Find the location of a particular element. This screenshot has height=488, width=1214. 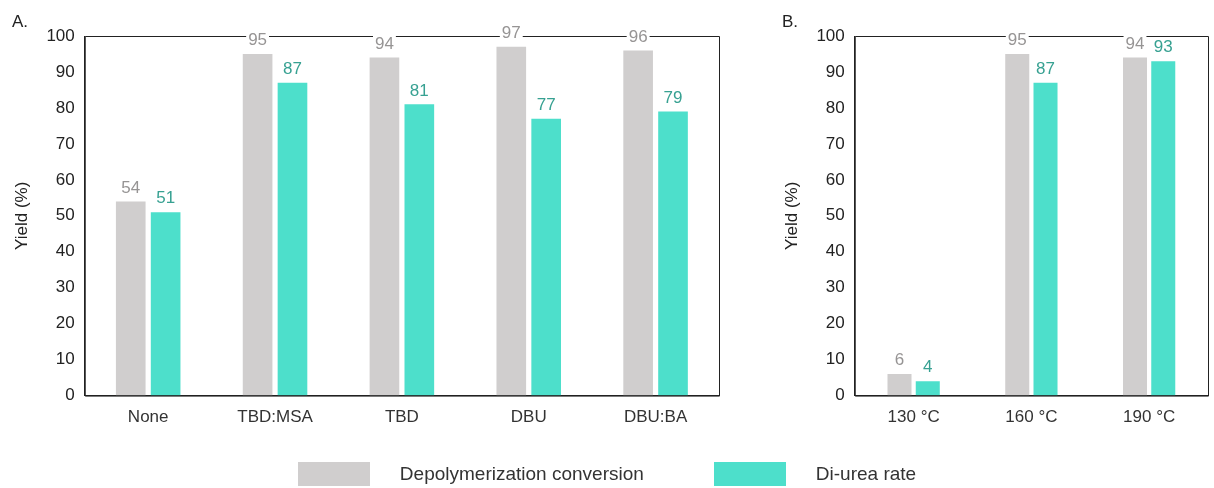

legend-label: Depolymerization conversion is located at coordinates (521, 474).